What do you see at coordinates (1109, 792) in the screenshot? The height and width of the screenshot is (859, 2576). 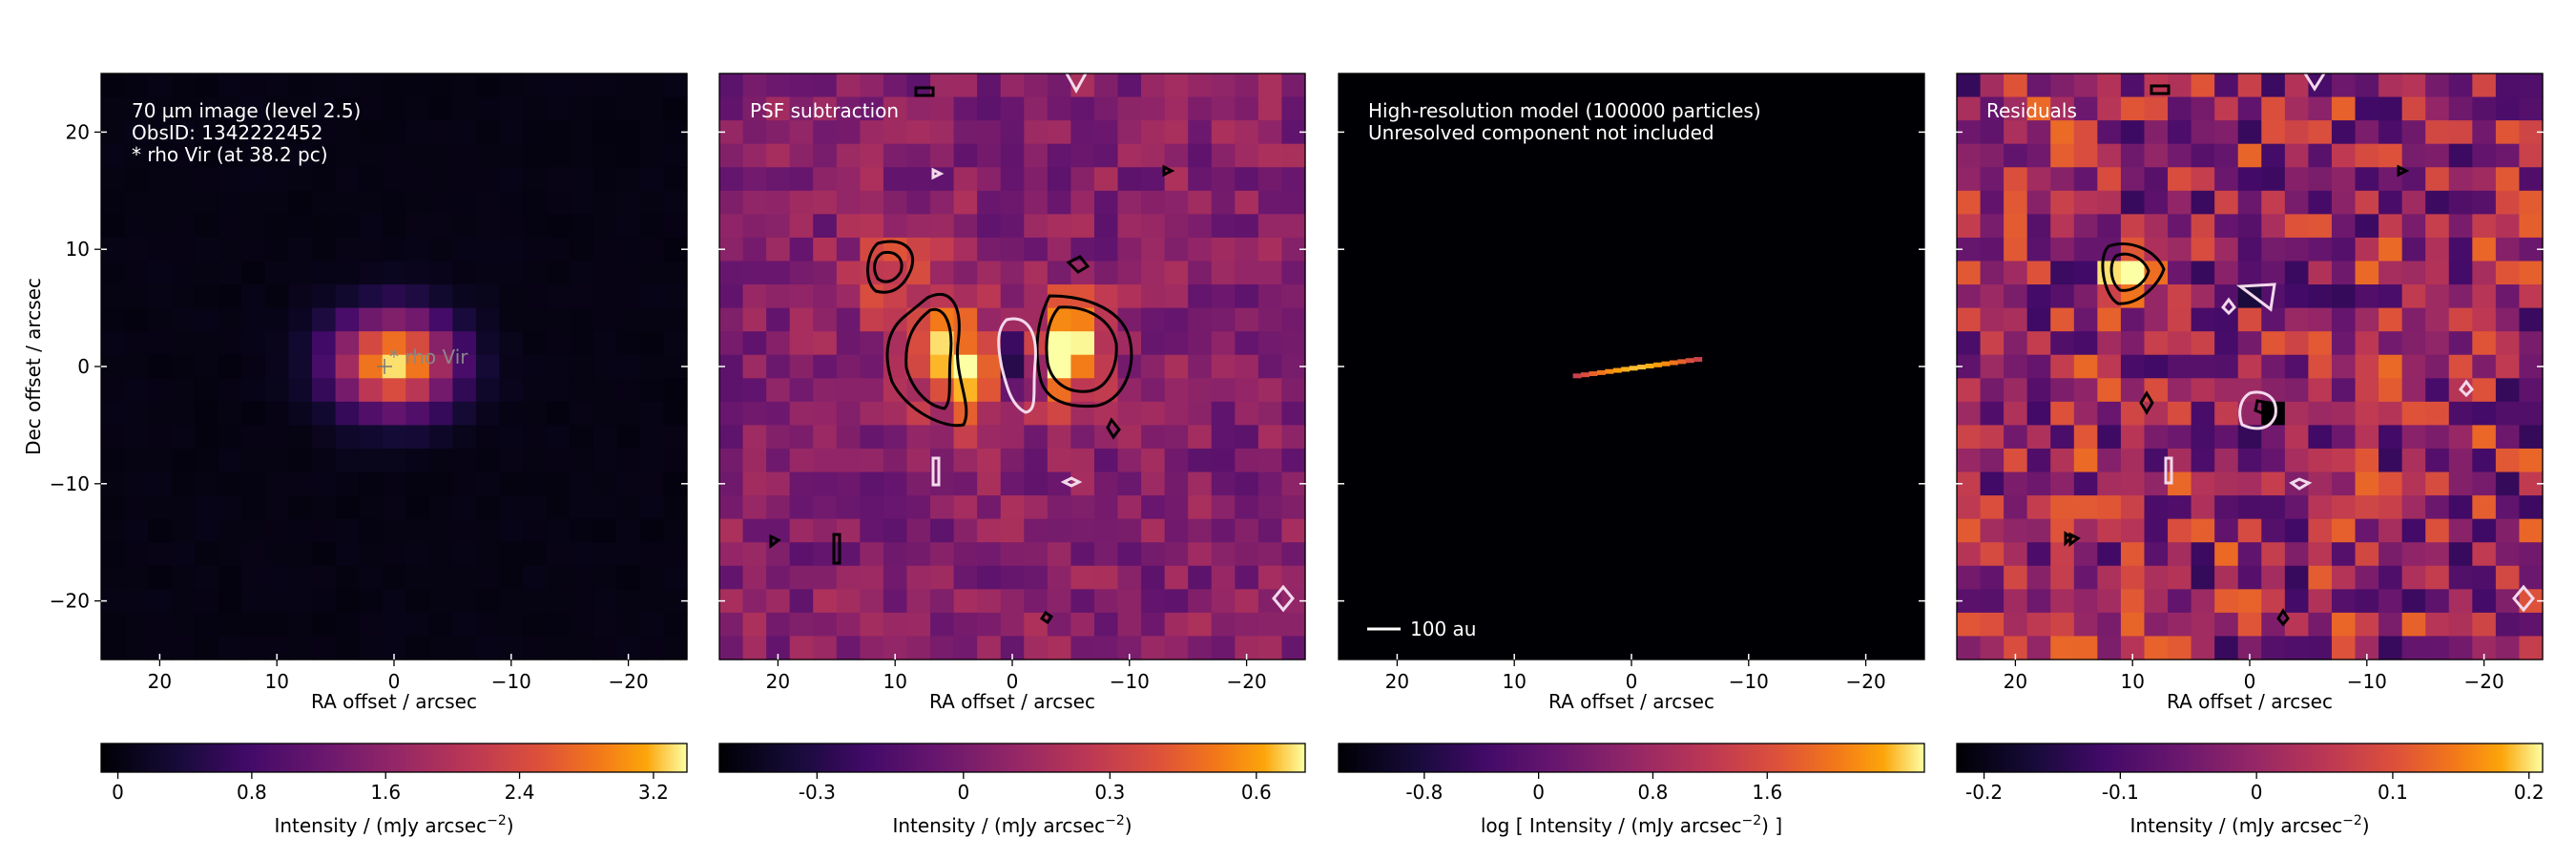 I see `colorbar-tick-label: 0.3` at bounding box center [1109, 792].